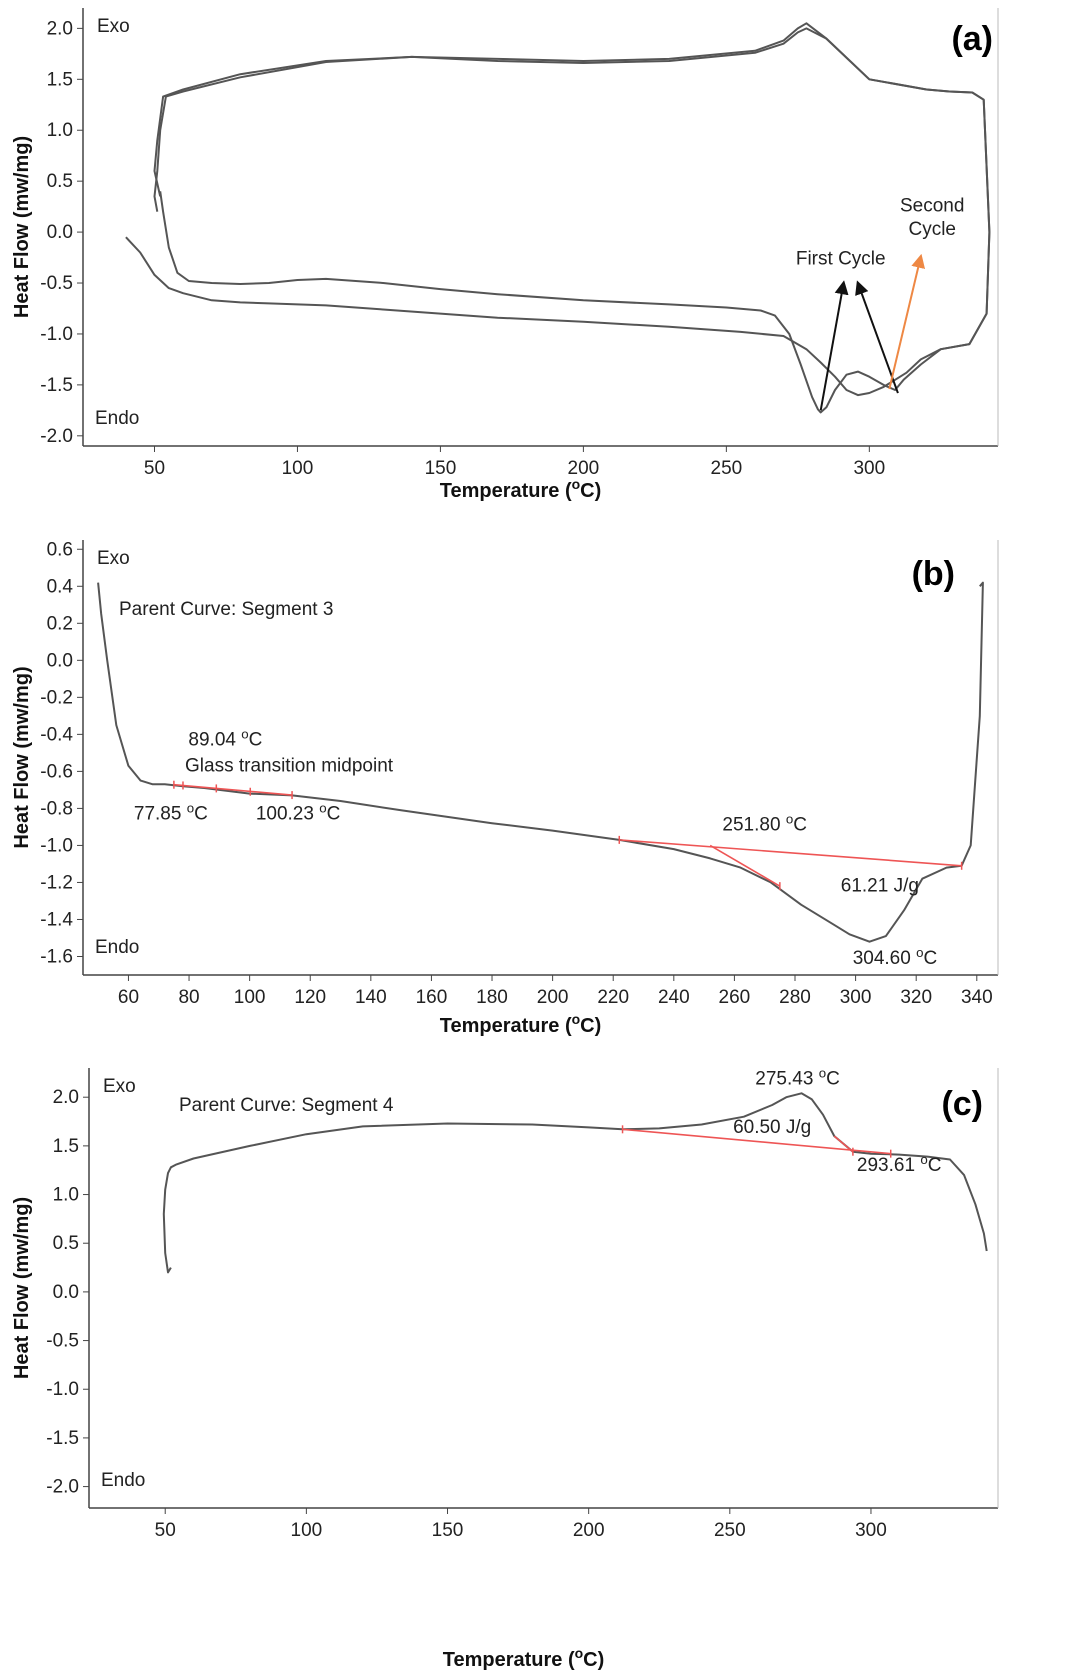 The width and height of the screenshot is (1065, 1672). What do you see at coordinates (916, 997) in the screenshot?
I see `x-tick-label: 320` at bounding box center [916, 997].